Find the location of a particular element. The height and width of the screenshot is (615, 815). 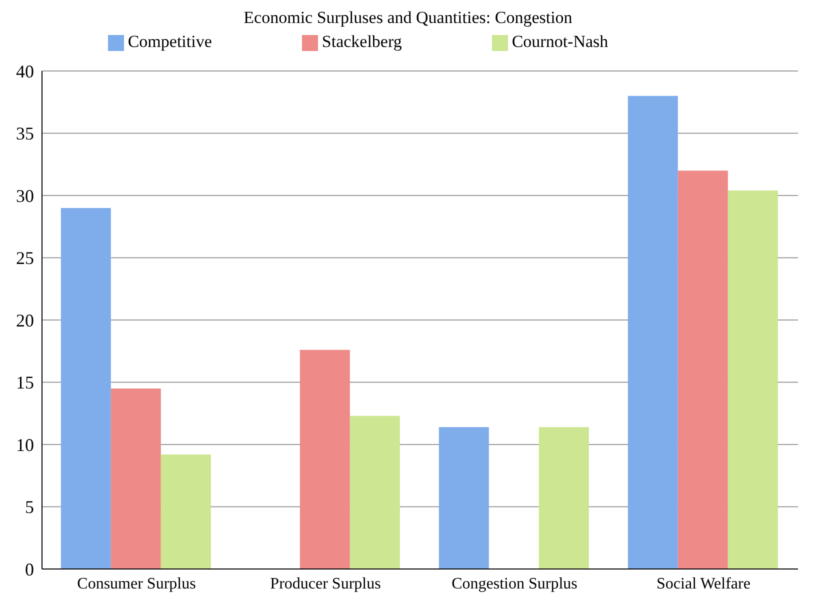

x-tick-label: Producer Surplus is located at coordinates (325, 583).